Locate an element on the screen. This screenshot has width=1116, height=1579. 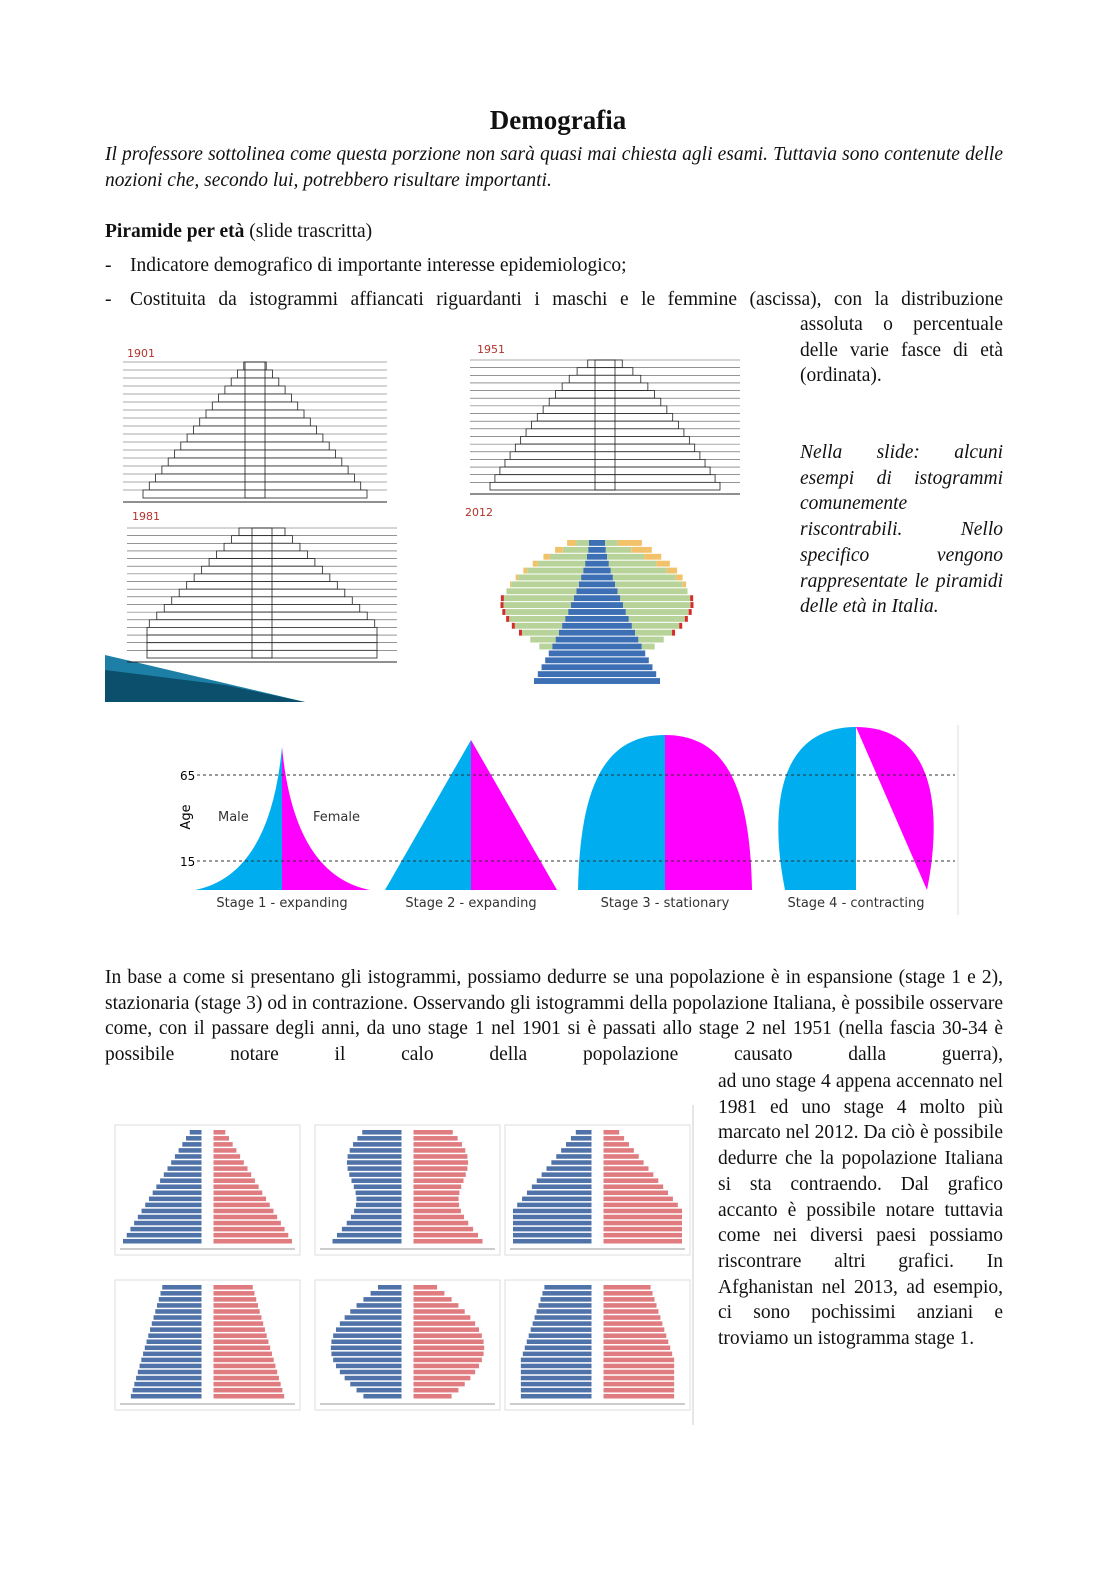
age-tick: 15 is located at coordinates (187, 862).